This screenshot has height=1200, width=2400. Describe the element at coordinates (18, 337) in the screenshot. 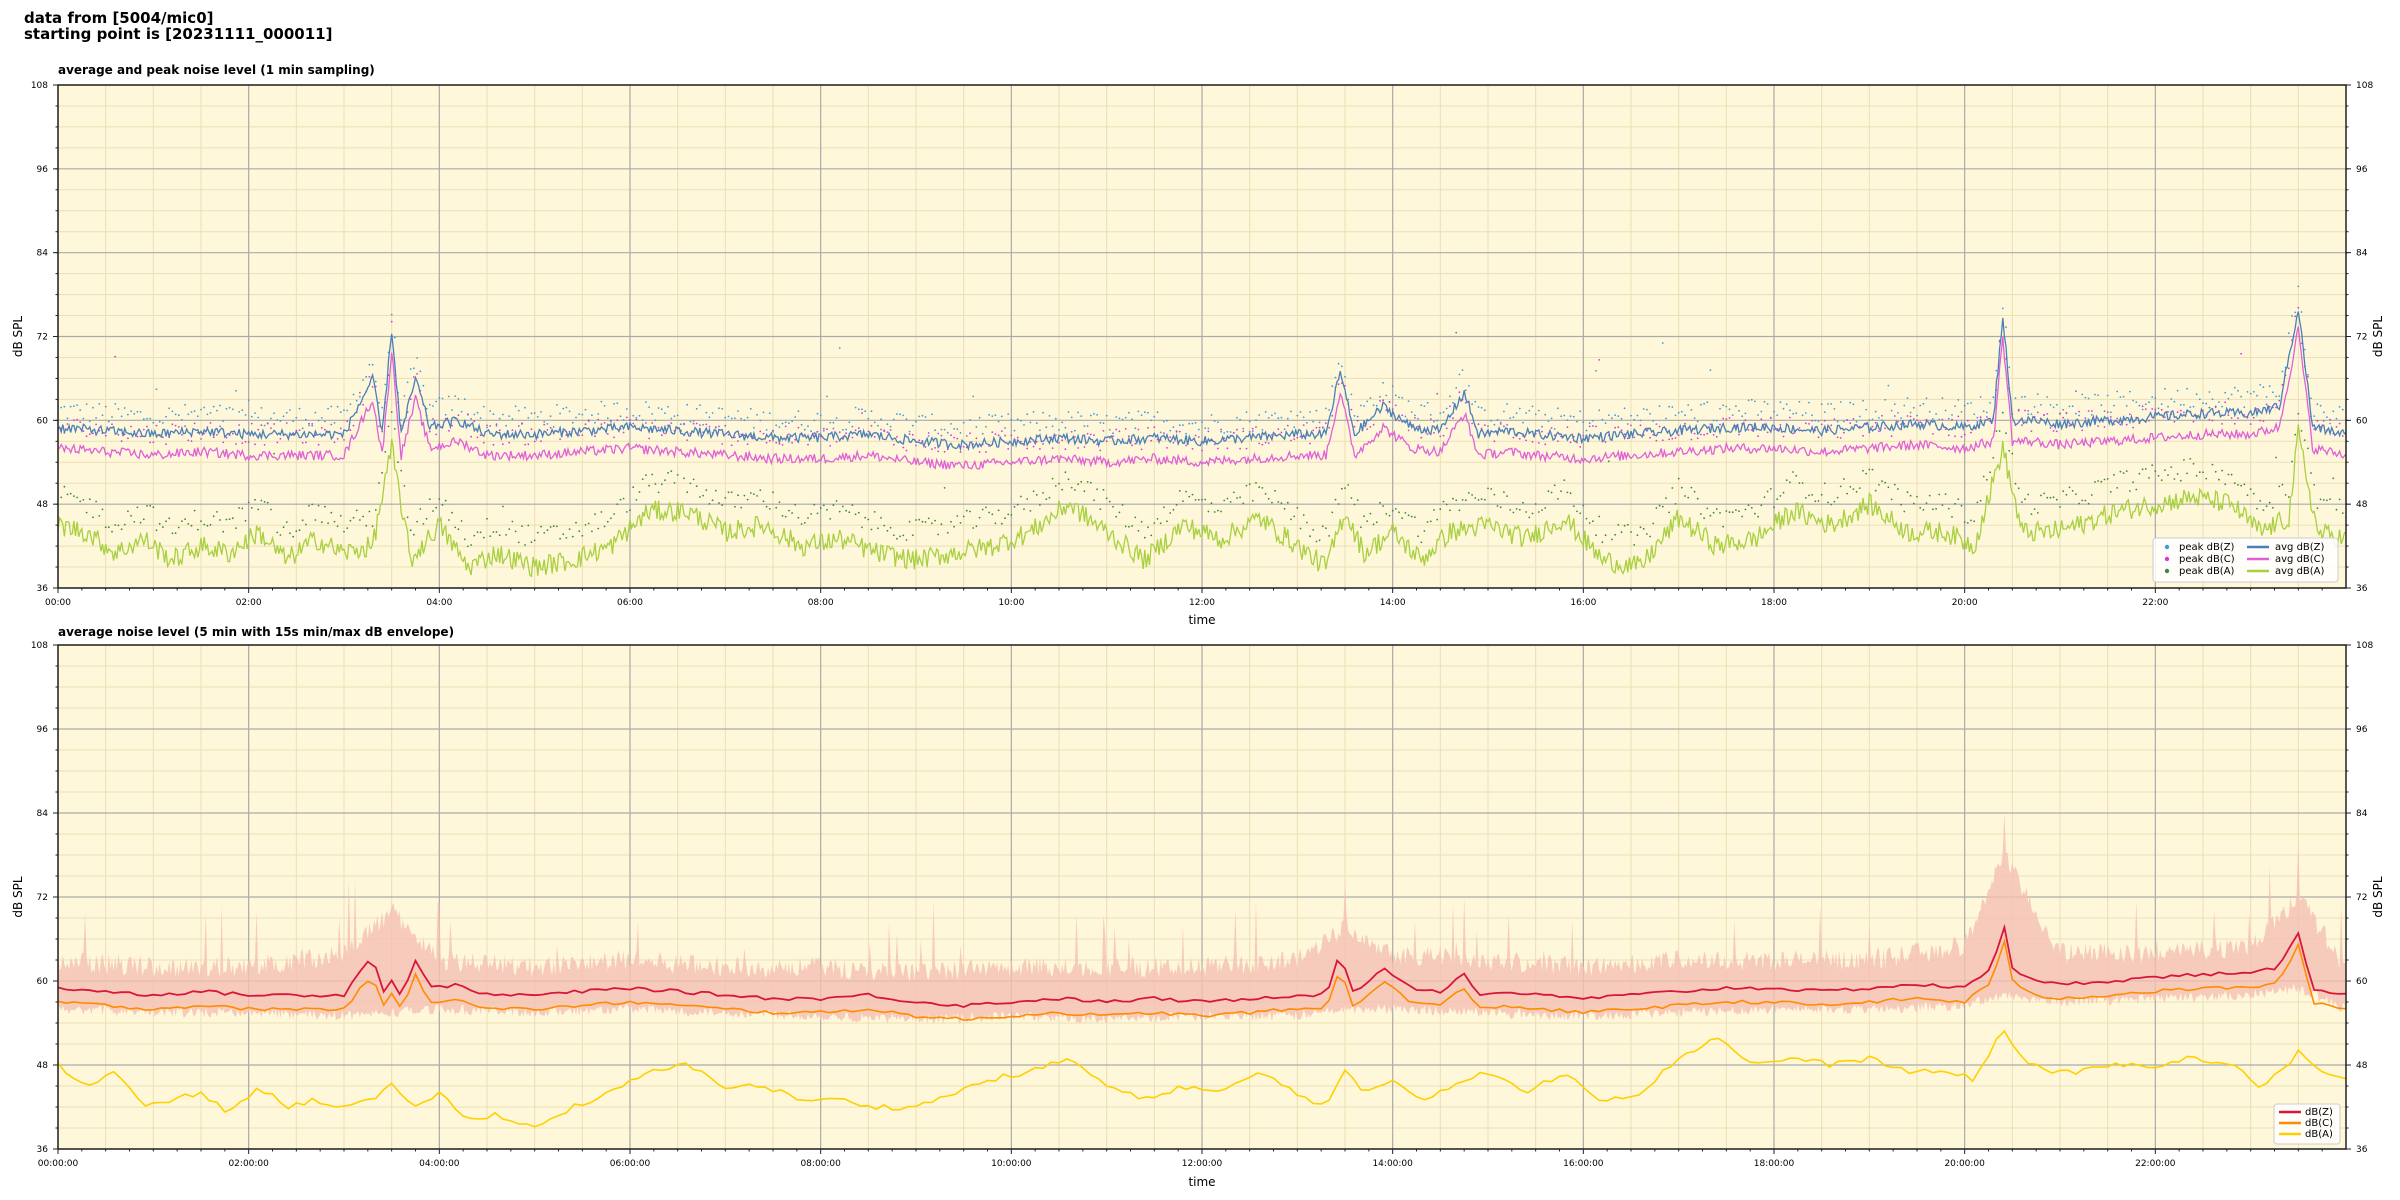

I see `y-axis-label: dB SPL` at that location.